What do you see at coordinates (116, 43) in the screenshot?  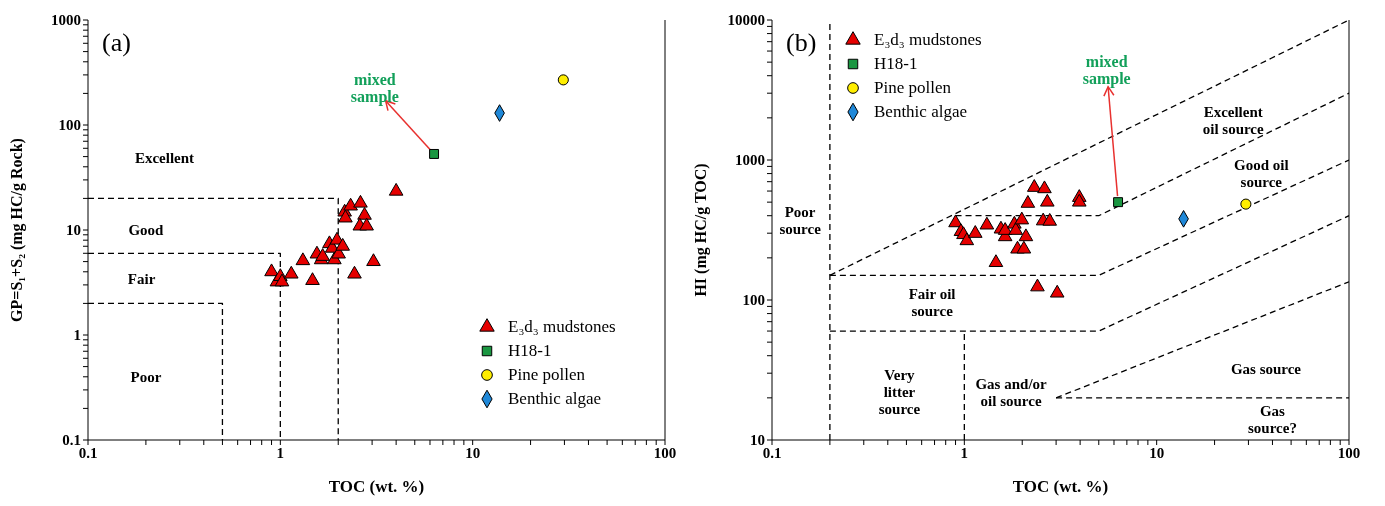 I see `chart-title: (a)` at bounding box center [116, 43].